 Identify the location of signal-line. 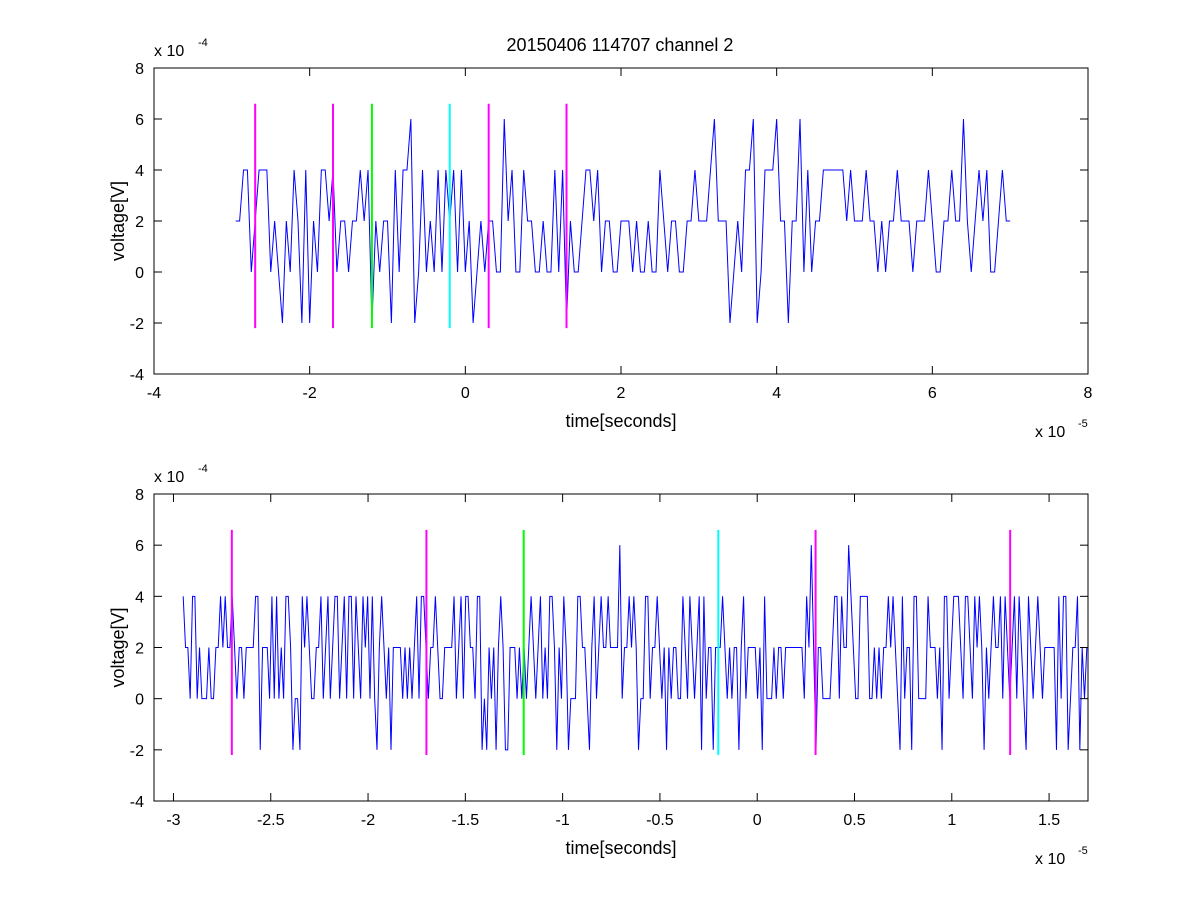
(623, 221).